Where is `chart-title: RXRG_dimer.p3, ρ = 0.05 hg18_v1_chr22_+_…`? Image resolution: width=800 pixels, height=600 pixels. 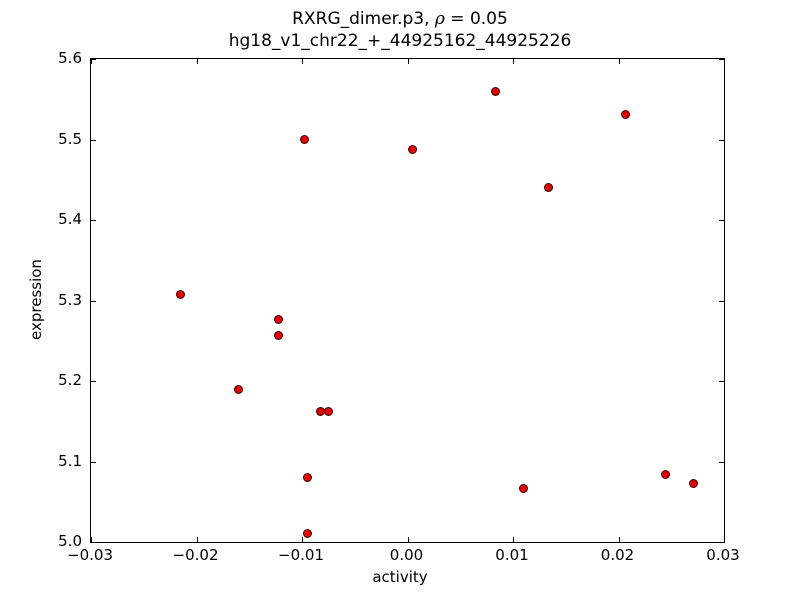
chart-title: RXRG_dimer.p3, ρ = 0.05 hg18_v1_chr22_+_… is located at coordinates (400, 30).